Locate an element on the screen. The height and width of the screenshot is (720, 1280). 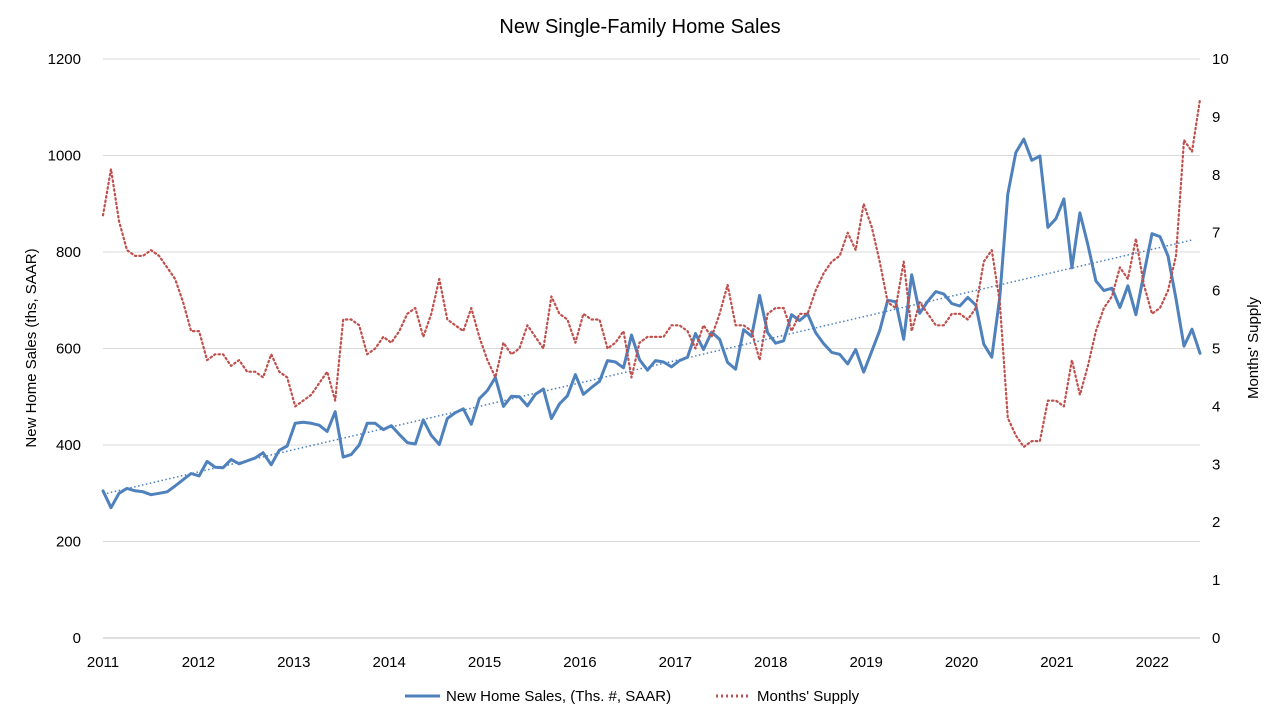
x-tick-label-2014: 2014 is located at coordinates (388, 662).